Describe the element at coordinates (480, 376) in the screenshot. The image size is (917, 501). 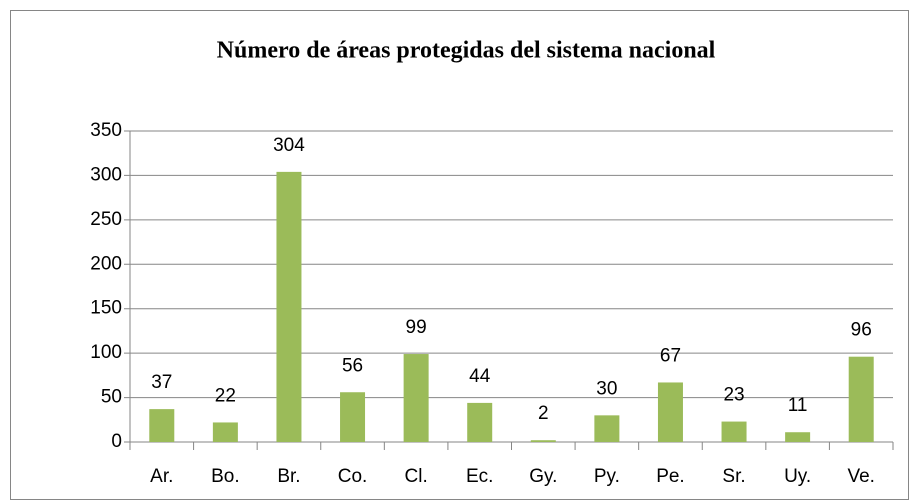
I see `data-label: 44` at that location.